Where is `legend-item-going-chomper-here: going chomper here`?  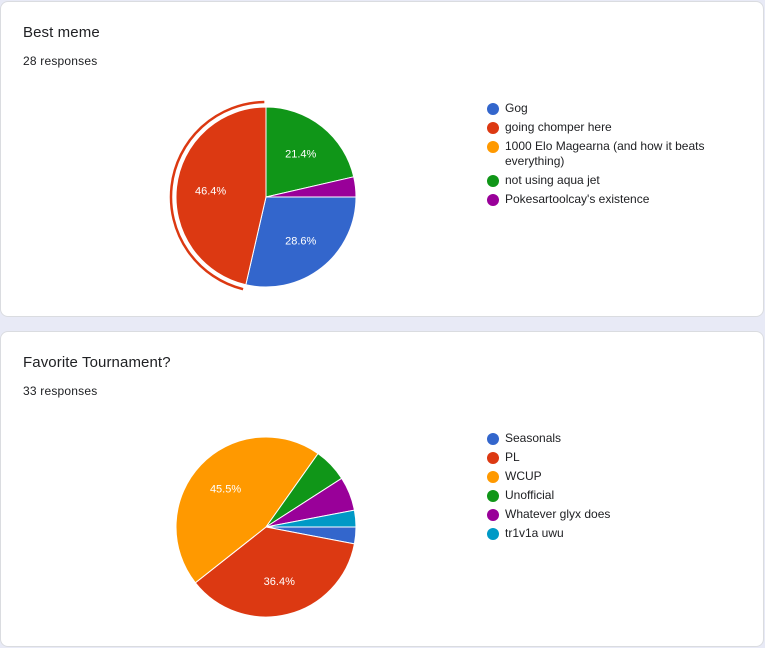
legend-item-going-chomper-here: going chomper here is located at coordinates (607, 127).